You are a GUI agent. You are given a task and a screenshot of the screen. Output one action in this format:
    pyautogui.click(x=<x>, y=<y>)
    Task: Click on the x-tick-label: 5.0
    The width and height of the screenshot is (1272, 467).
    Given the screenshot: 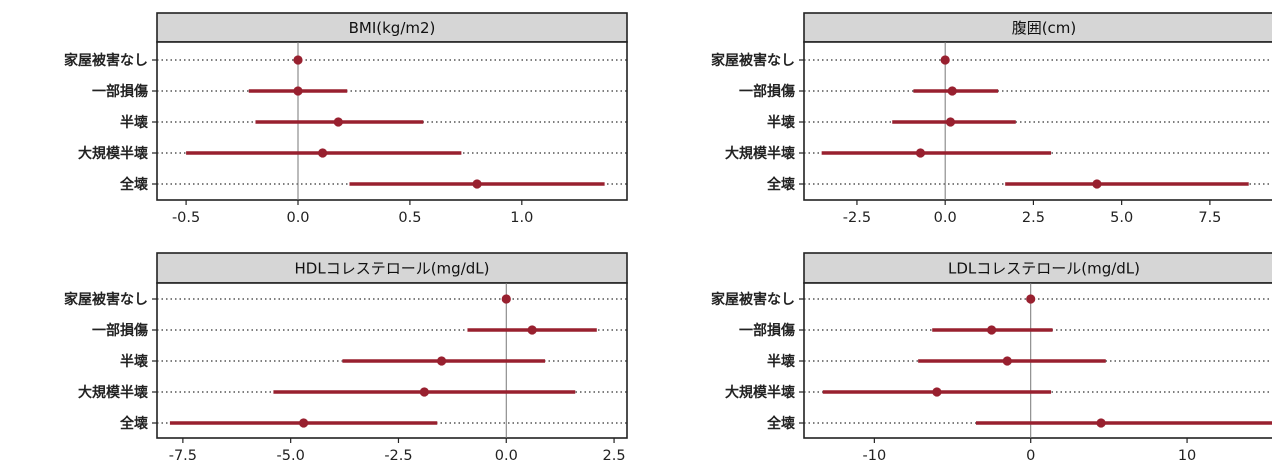 What is the action you would take?
    pyautogui.click(x=1121, y=218)
    